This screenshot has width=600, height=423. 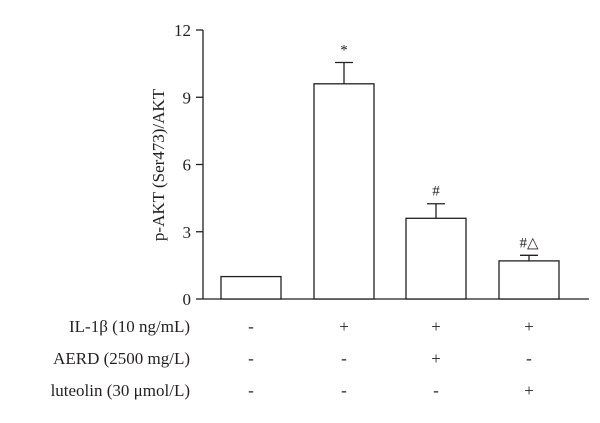 What do you see at coordinates (344, 51) in the screenshot?
I see `annotation-2: *` at bounding box center [344, 51].